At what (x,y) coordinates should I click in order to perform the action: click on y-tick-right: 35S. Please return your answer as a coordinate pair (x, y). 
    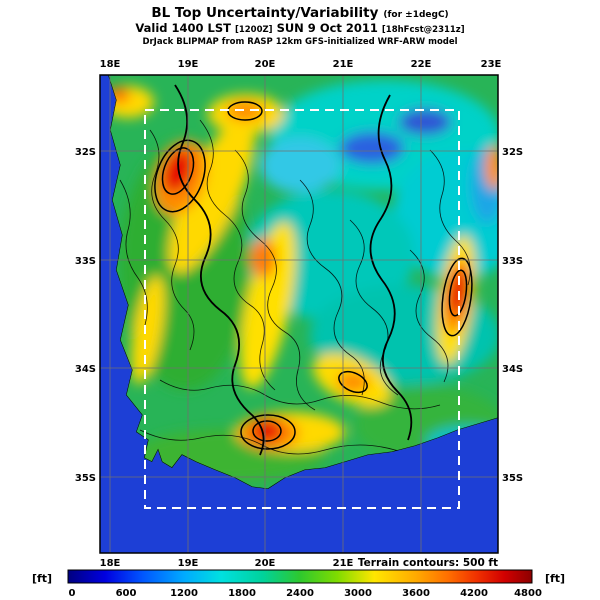
    Looking at the image, I should click on (512, 478).